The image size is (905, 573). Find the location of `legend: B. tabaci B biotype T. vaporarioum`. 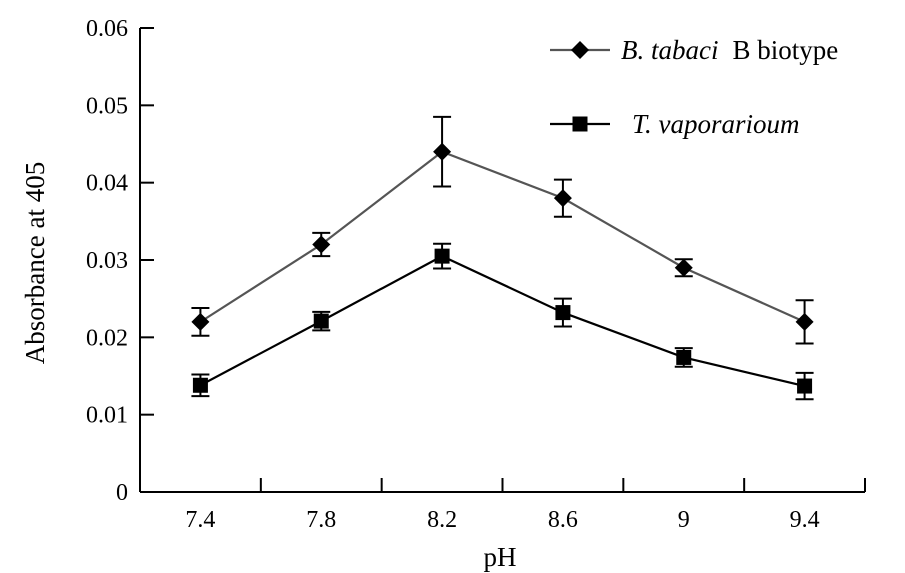

legend: B. tabaci B biotype T. vaporarioum is located at coordinates (694, 87).